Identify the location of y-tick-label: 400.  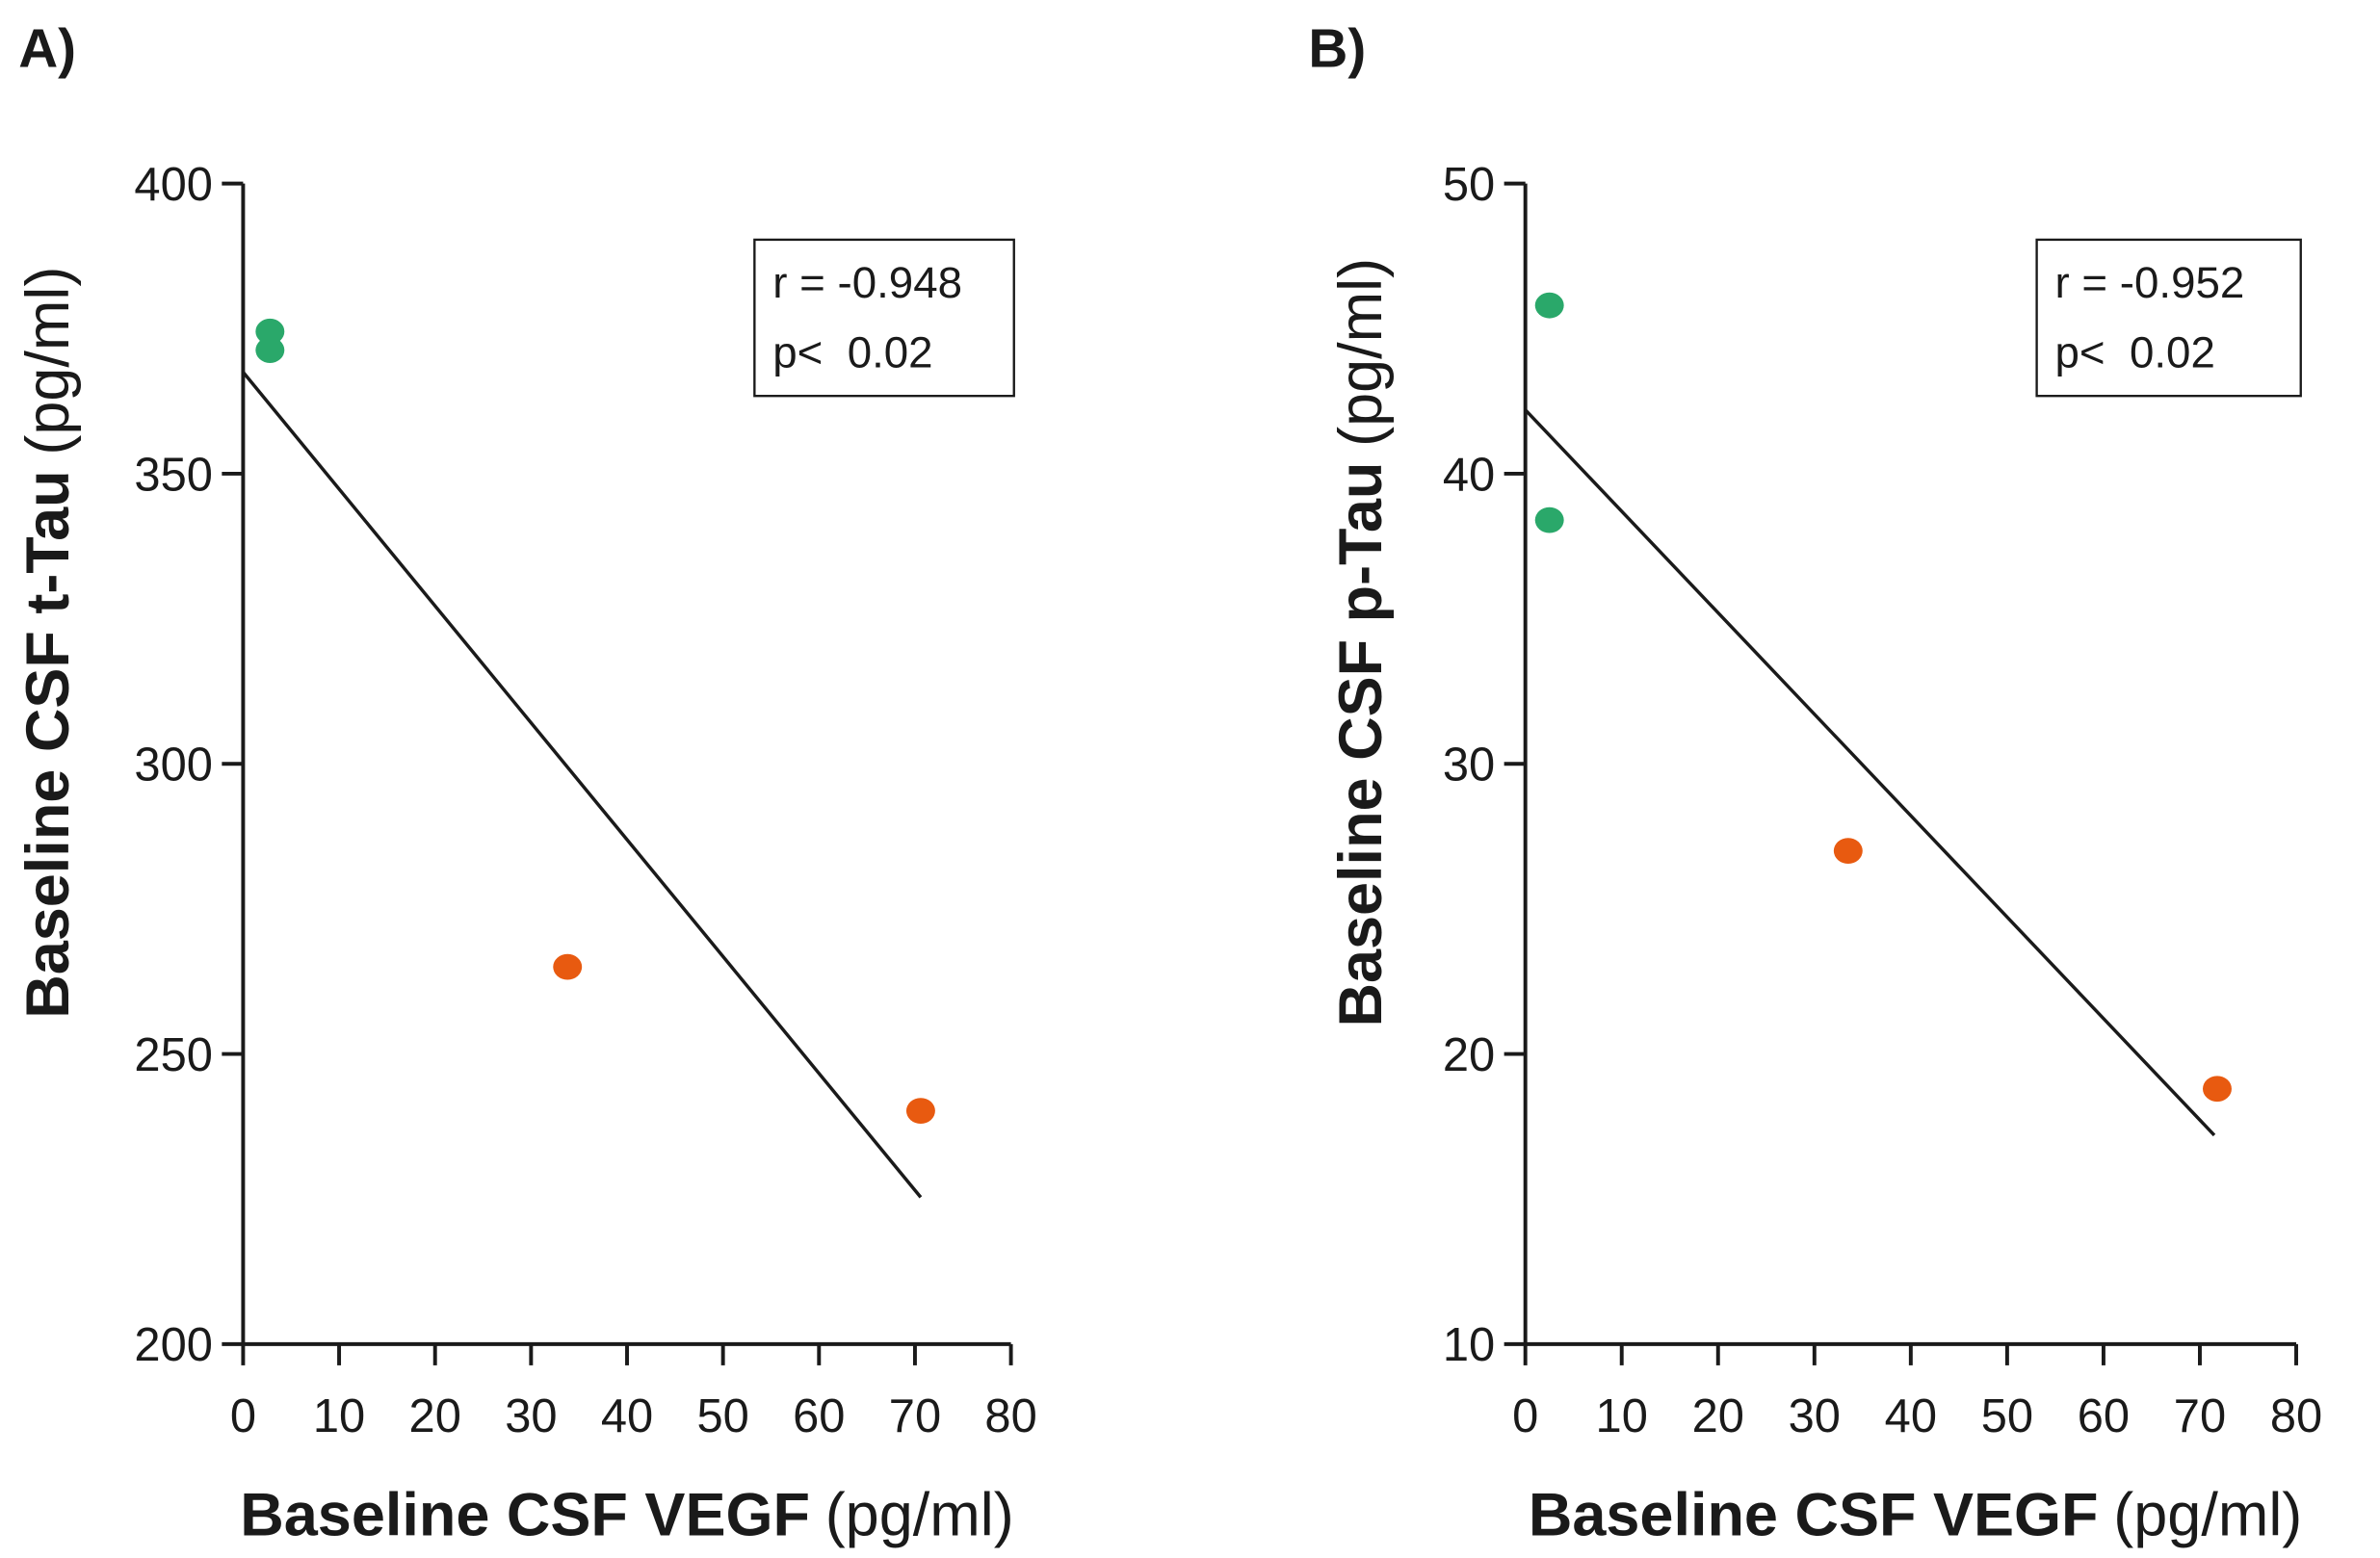
(173, 185).